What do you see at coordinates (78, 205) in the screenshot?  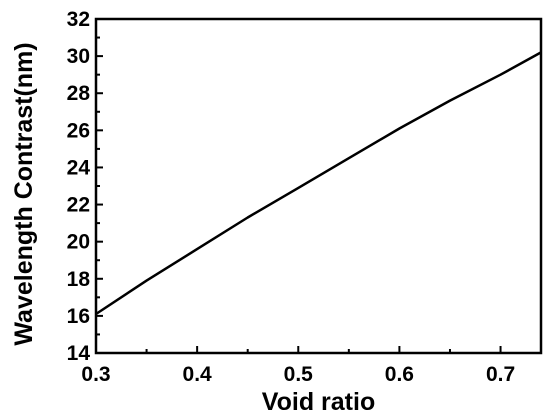 I see `y-tick-label: 22` at bounding box center [78, 205].